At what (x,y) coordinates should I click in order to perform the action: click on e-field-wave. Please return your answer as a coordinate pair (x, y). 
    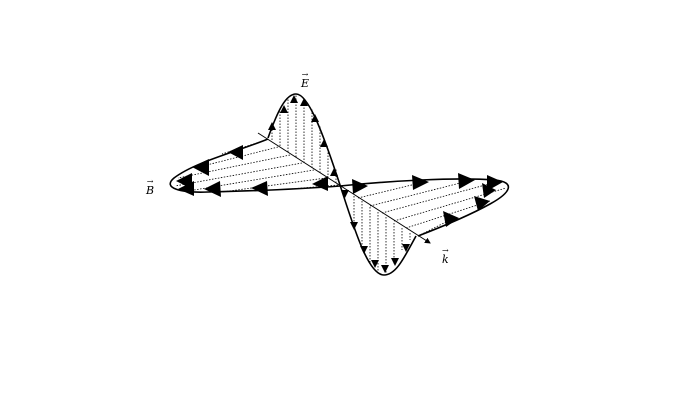
    Looking at the image, I should click on (342, 184).